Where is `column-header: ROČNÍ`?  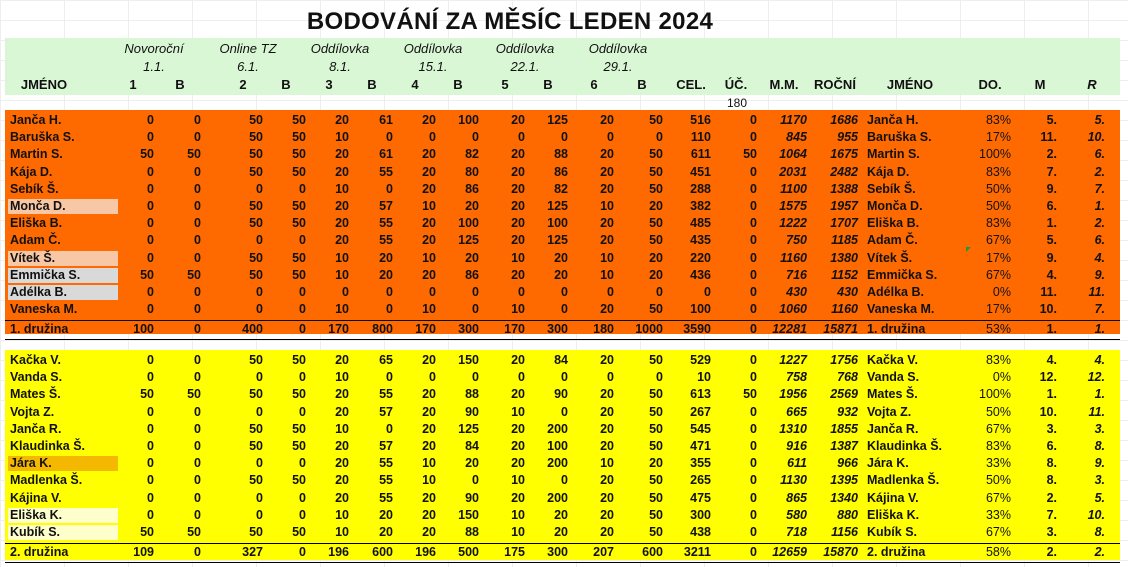
column-header: ROČNÍ is located at coordinates (835, 84).